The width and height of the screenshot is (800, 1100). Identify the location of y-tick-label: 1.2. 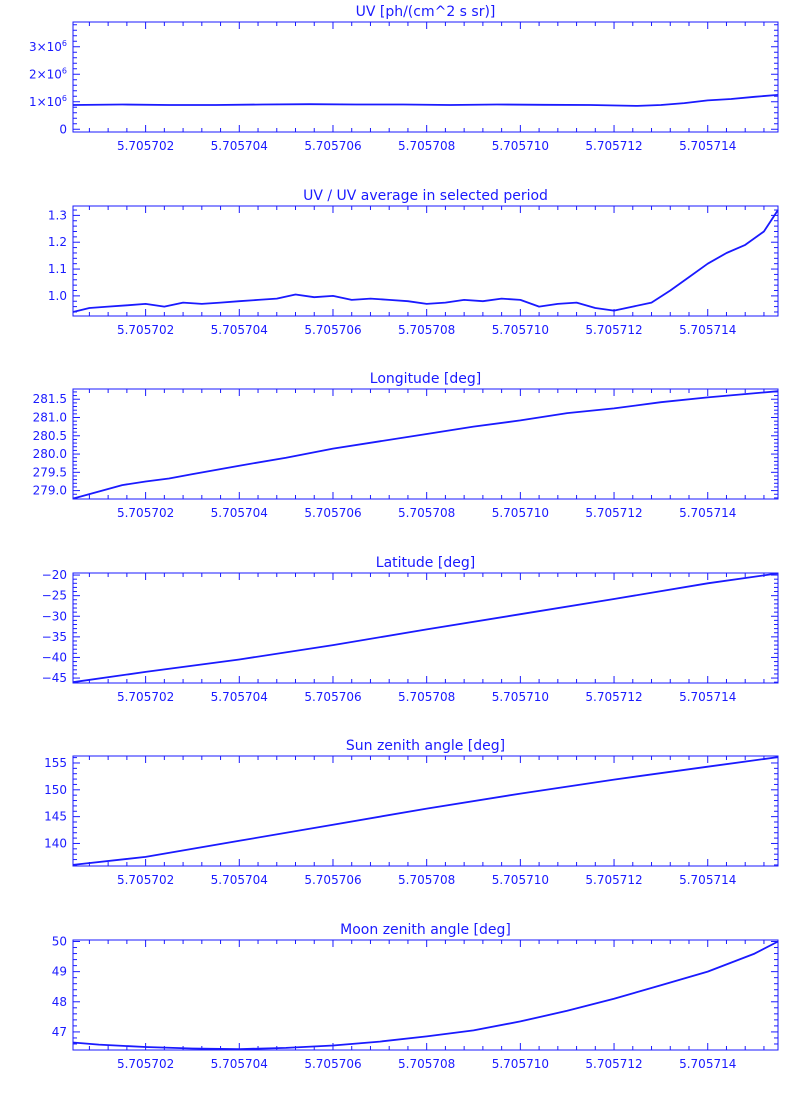
(57, 242).